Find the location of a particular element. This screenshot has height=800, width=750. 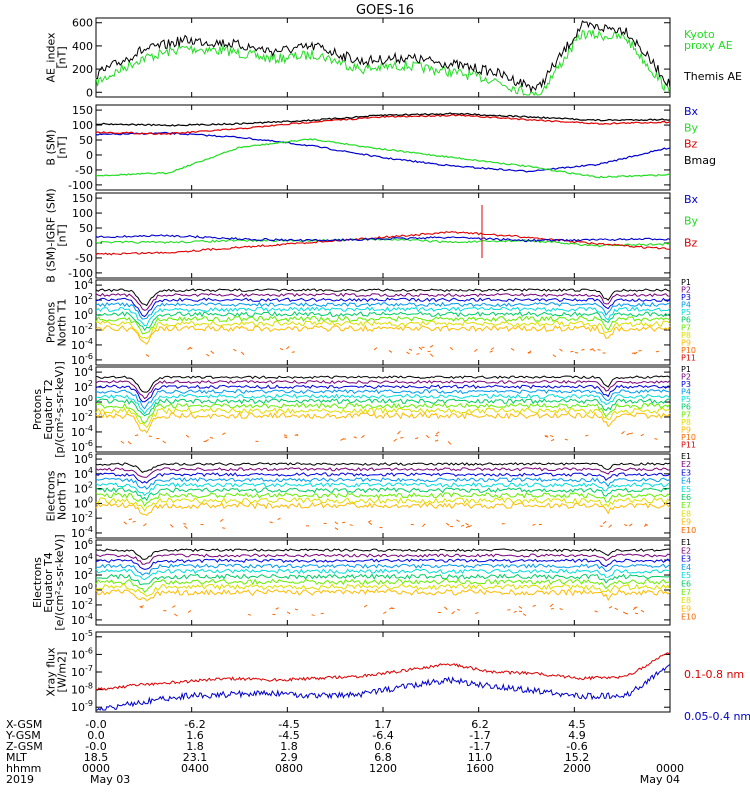

series-e5 is located at coordinates (383, 489).